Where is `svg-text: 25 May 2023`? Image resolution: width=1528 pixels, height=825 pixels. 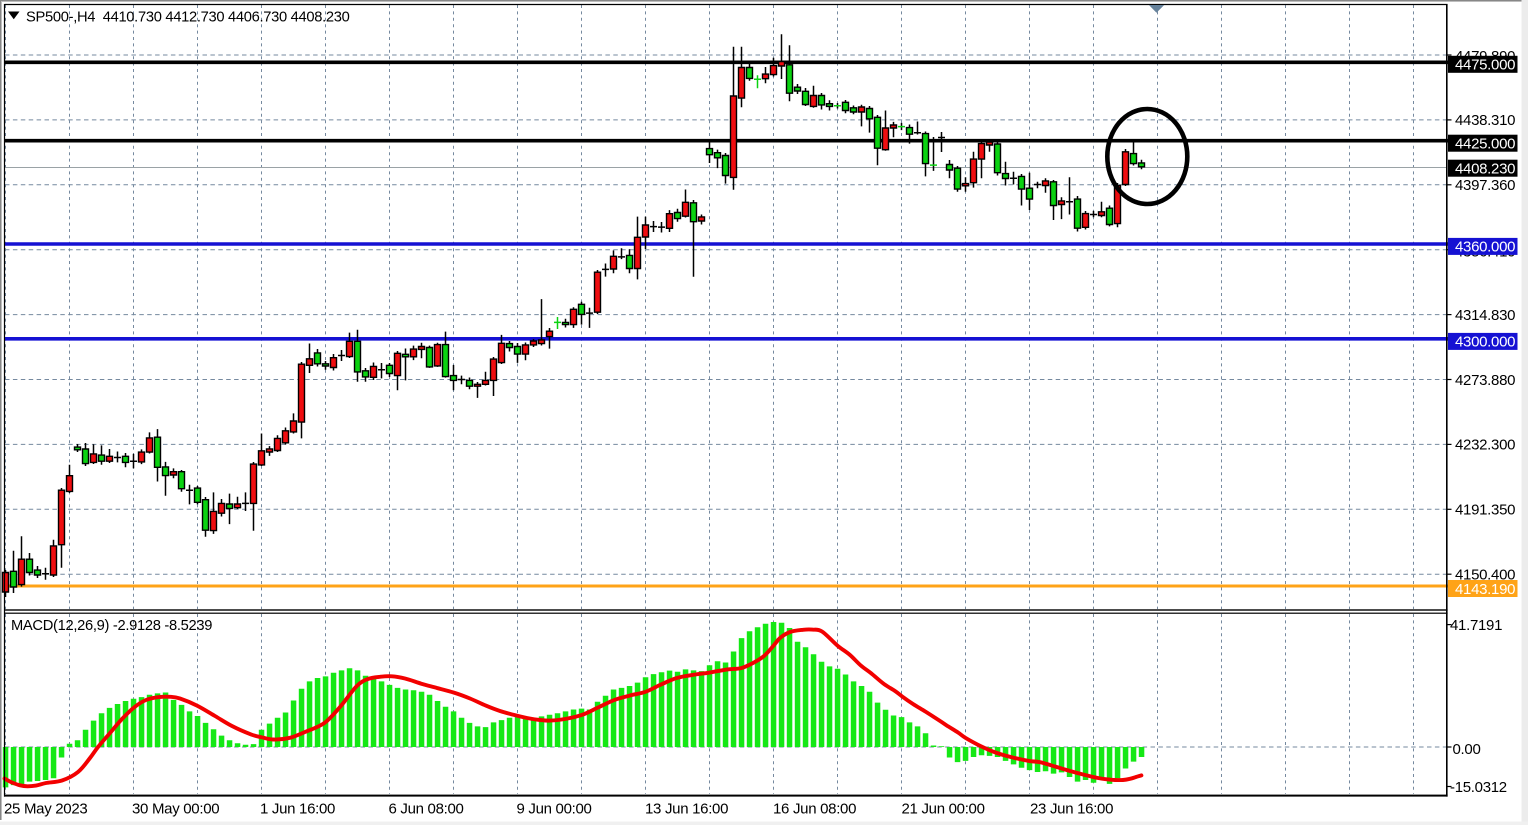
svg-text: 25 May 2023 is located at coordinates (45, 808).